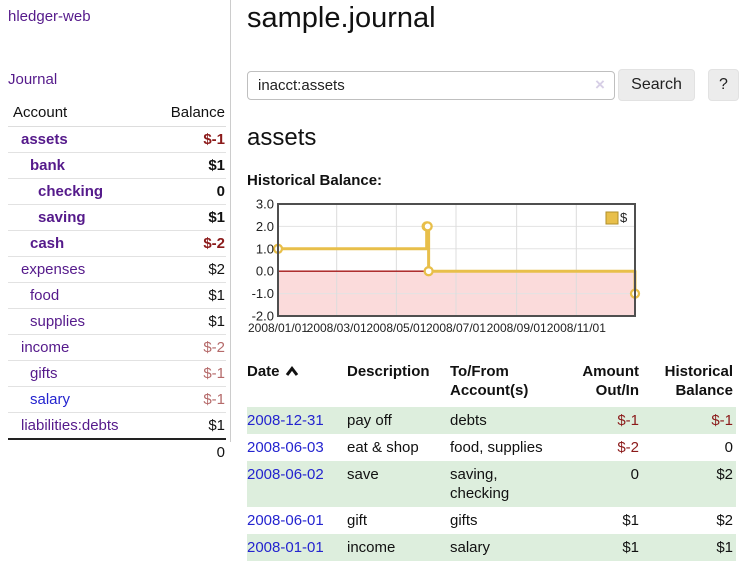 The height and width of the screenshot is (582, 742). Describe the element at coordinates (265, 271) in the screenshot. I see `svg-text: 0.0` at that location.